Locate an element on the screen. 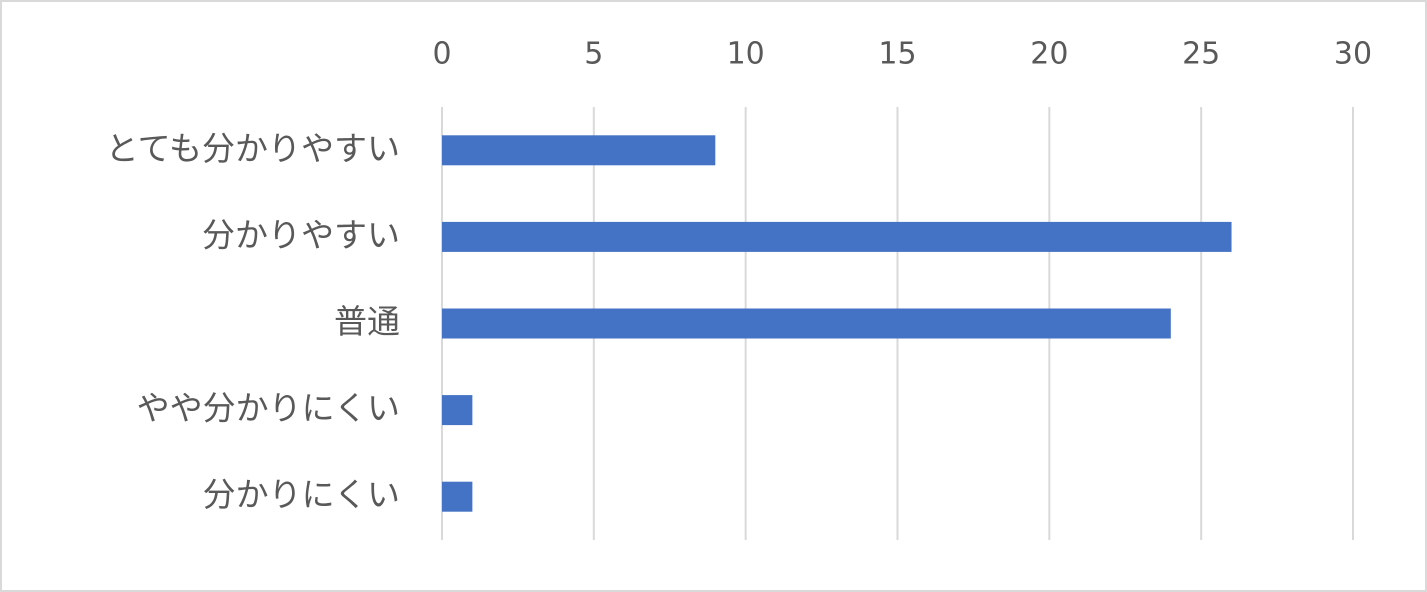 This screenshot has height=592, width=1427. y-tick-label: 普通 is located at coordinates (367, 321).